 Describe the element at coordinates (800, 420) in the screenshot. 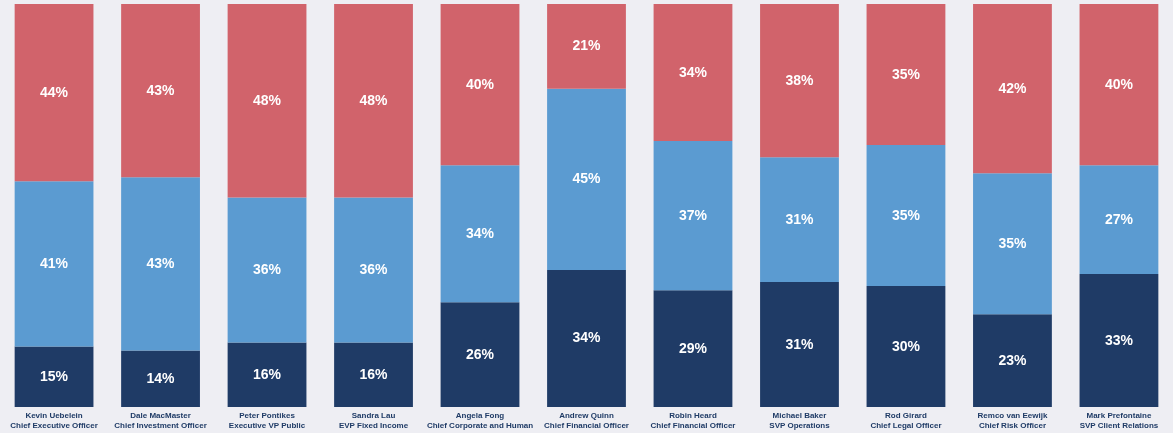

I see `x-tick-label: Michael Baker SVP Operations` at that location.